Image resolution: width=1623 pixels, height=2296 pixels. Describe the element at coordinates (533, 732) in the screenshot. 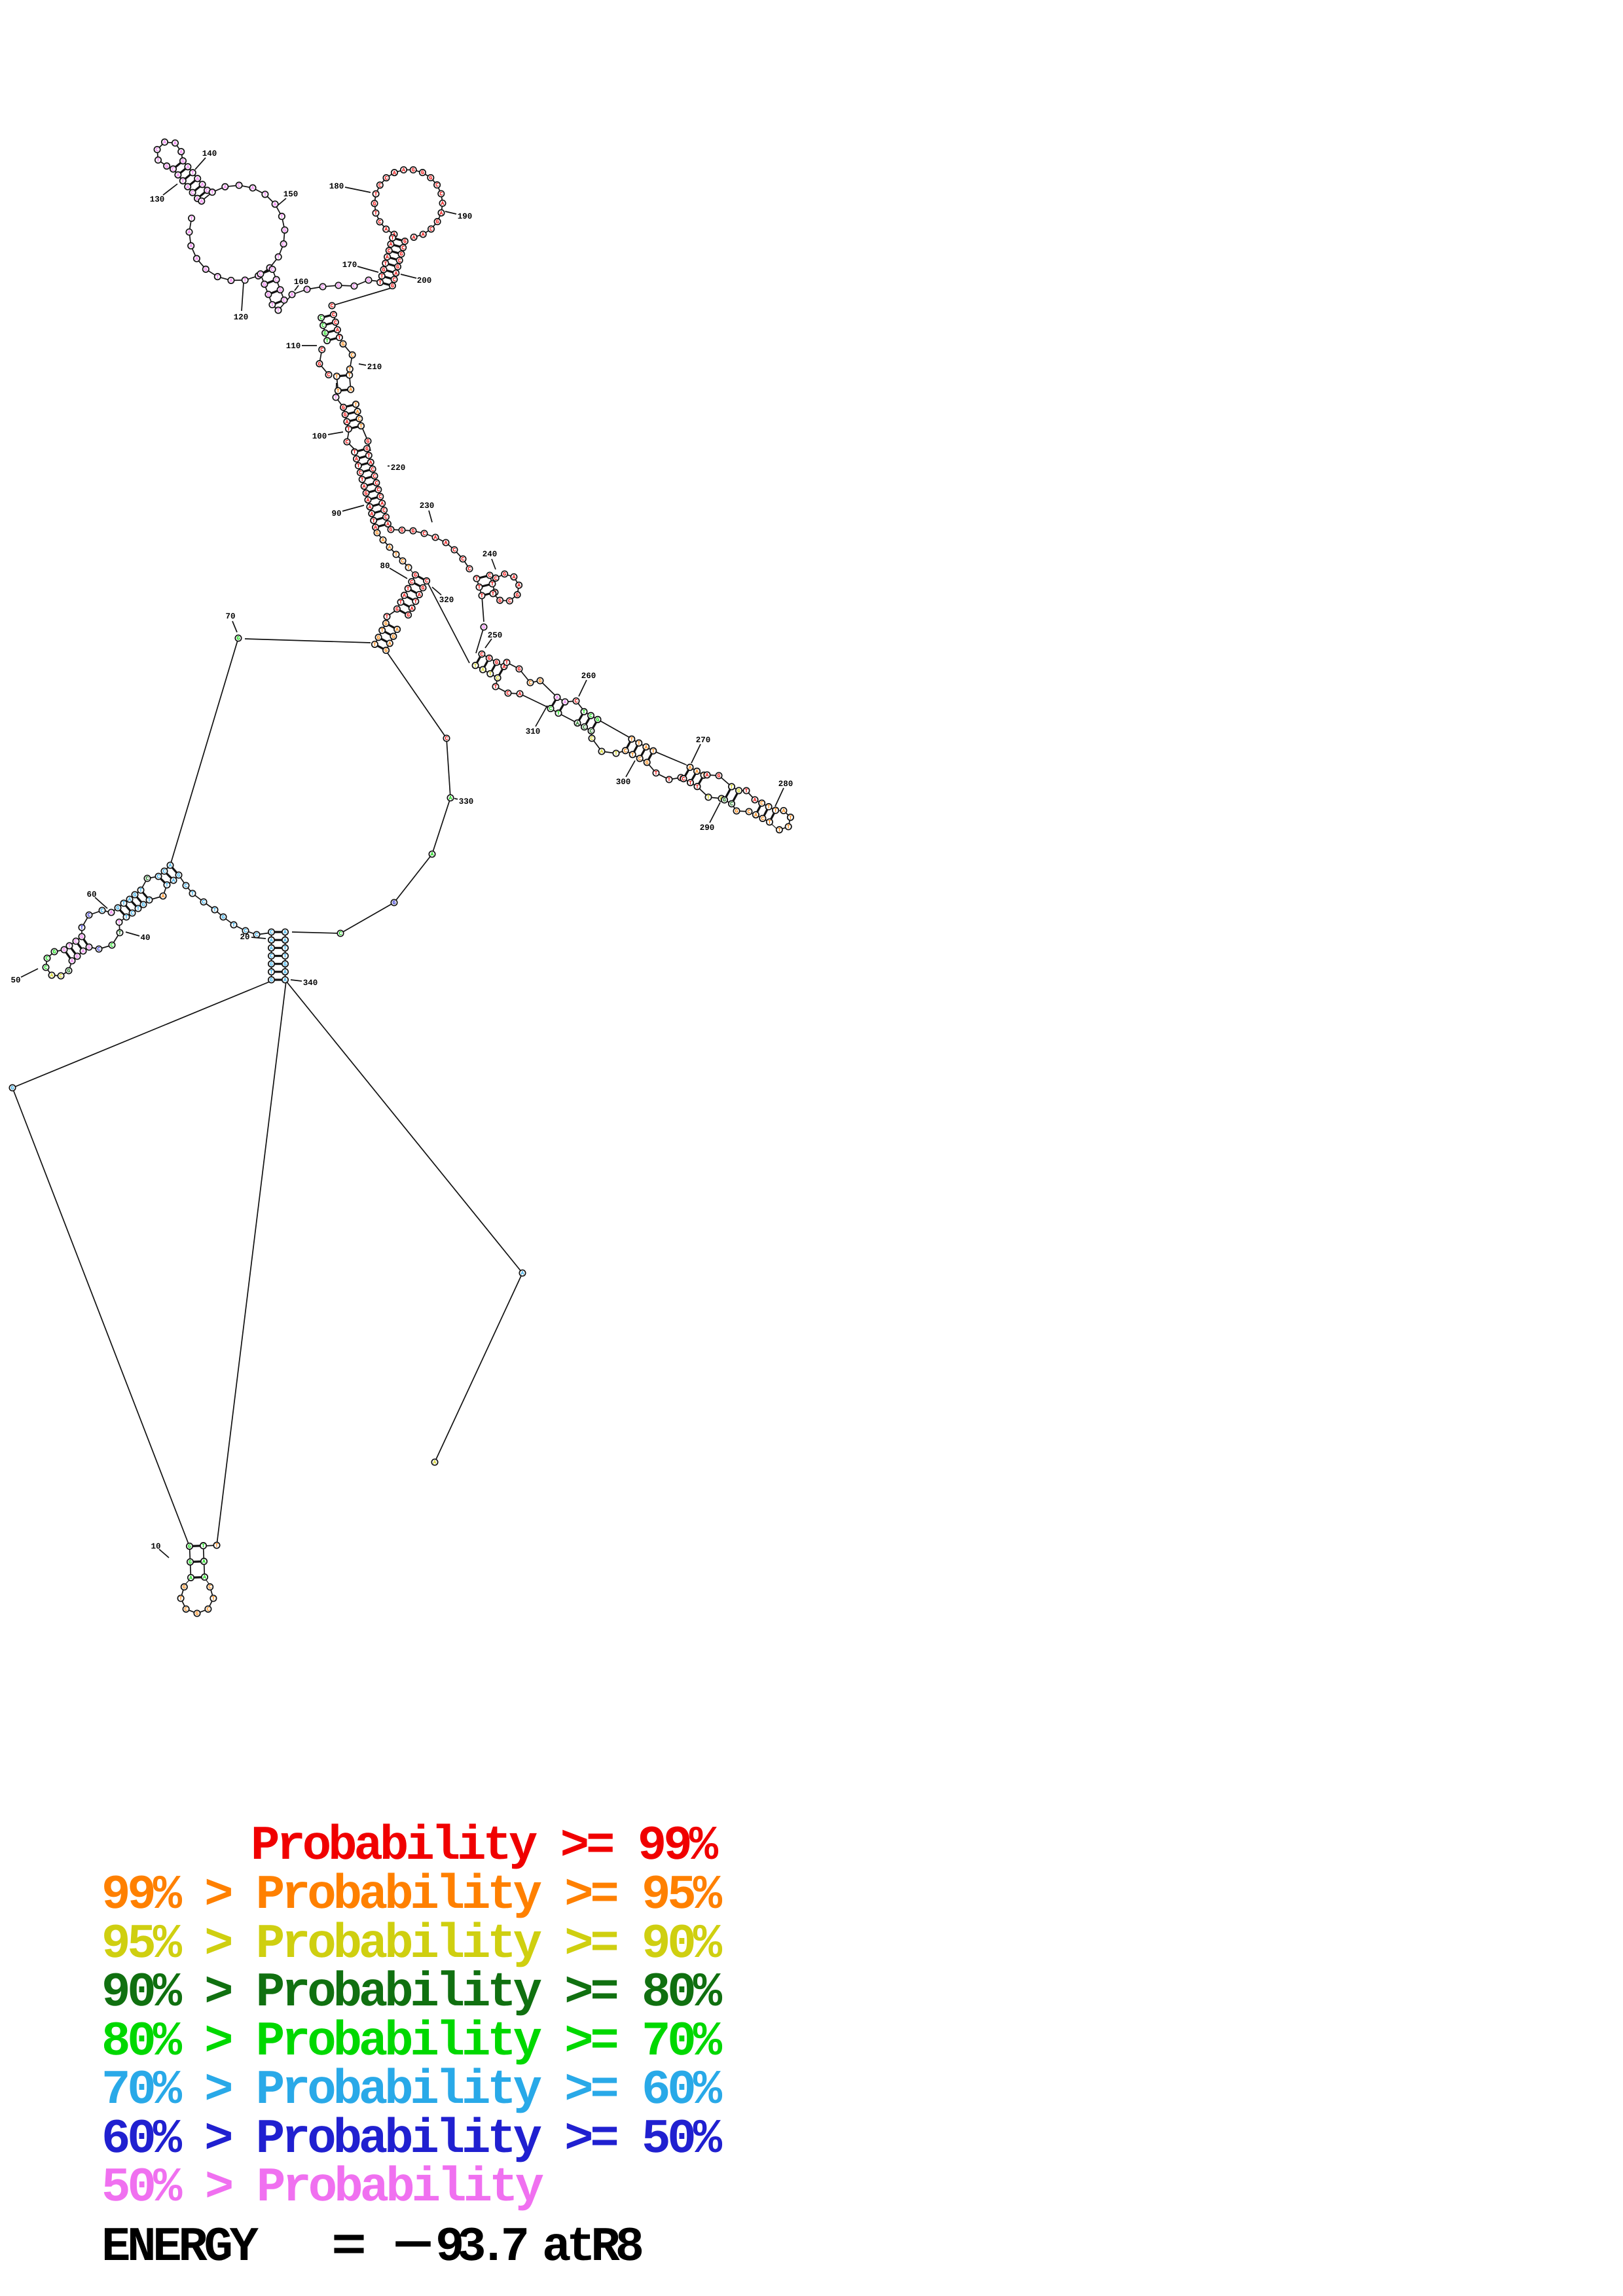

I see `svg-text: 310` at that location.